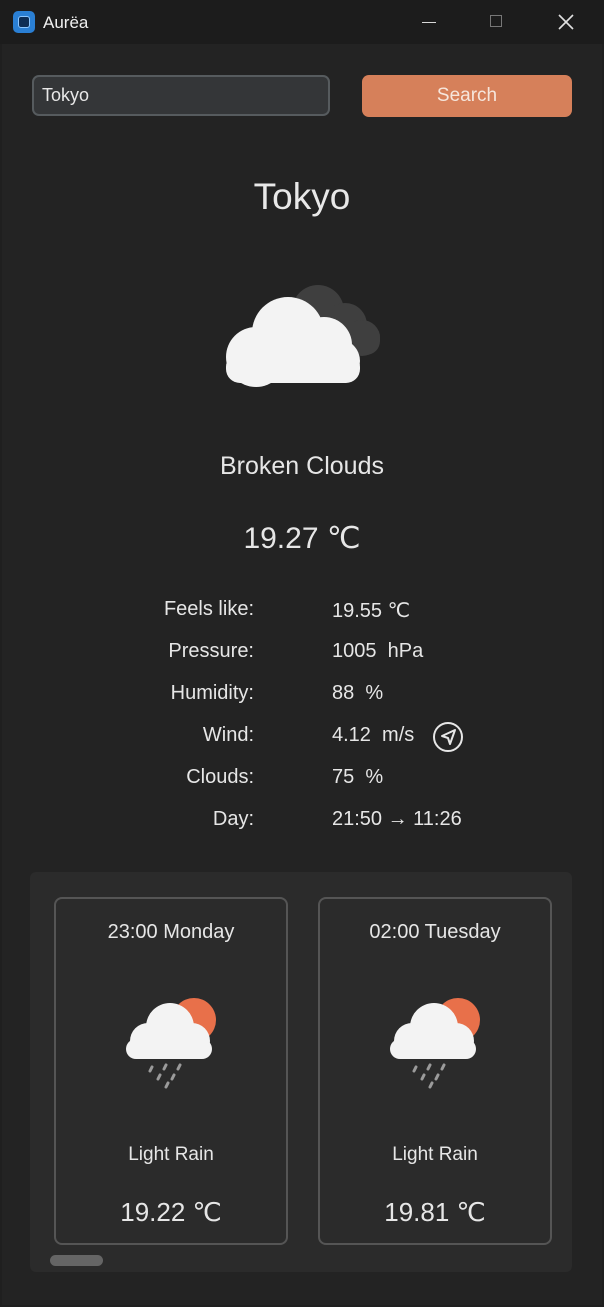  I want to click on window-title: Aurëa, so click(66, 22).